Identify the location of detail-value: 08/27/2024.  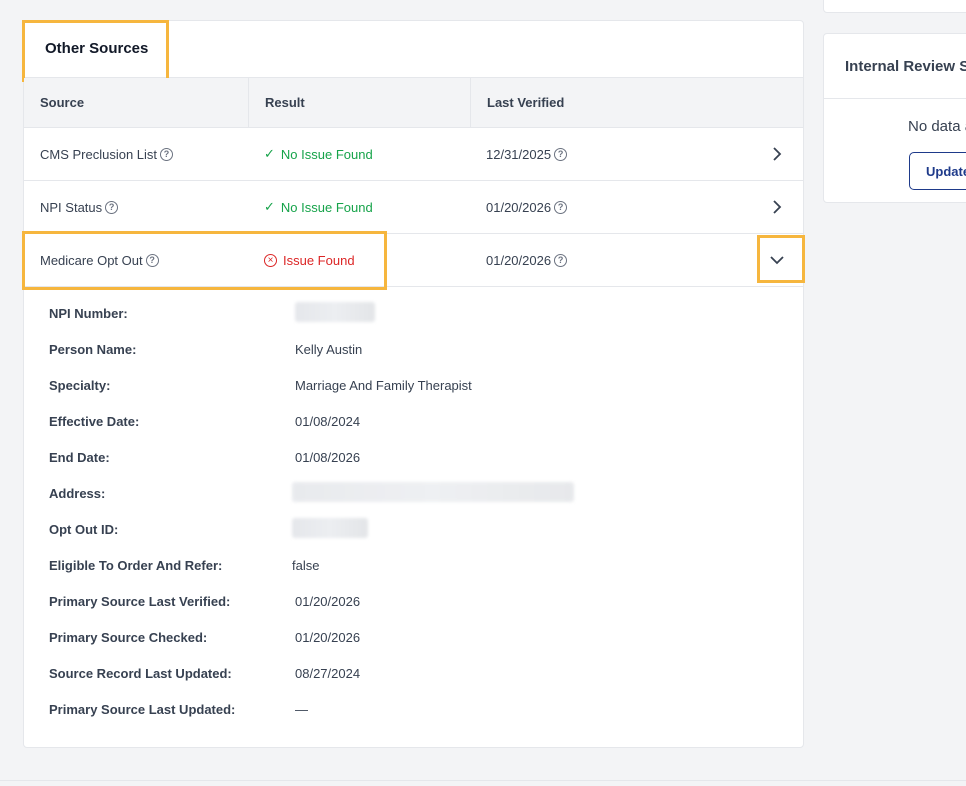
(328, 673).